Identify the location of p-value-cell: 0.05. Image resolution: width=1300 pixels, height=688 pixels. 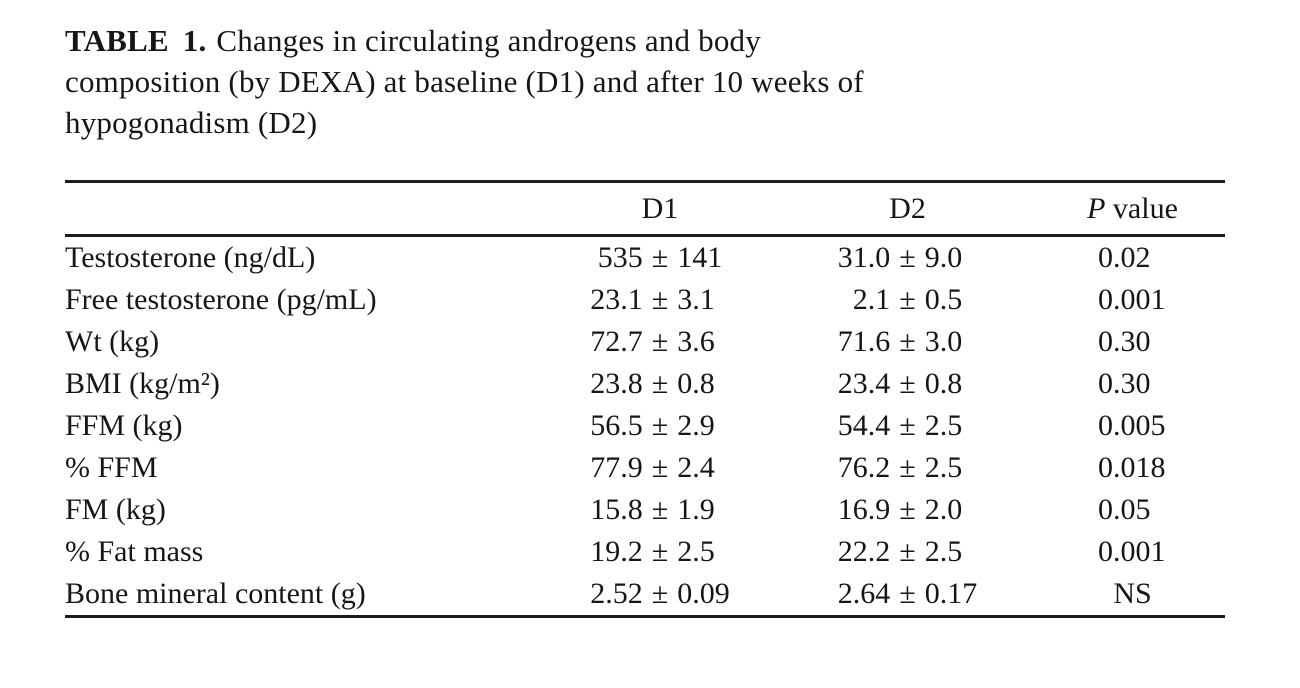
(1124, 509).